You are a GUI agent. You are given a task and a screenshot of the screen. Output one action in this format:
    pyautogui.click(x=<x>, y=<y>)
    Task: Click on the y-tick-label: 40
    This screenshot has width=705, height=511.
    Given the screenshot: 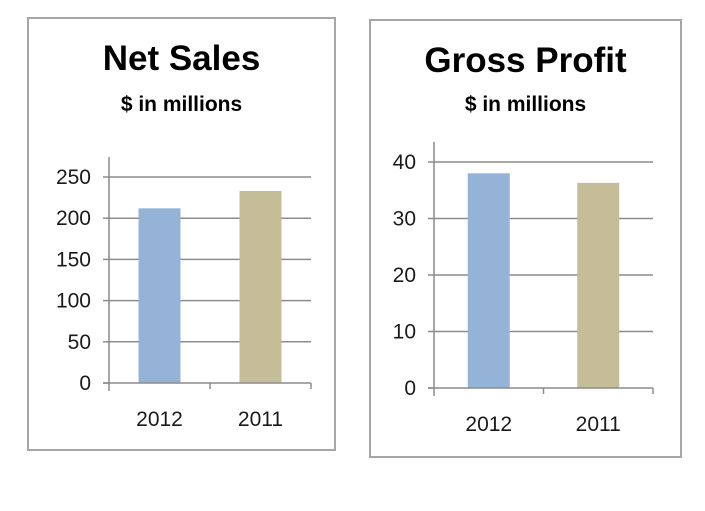 What is the action you would take?
    pyautogui.click(x=404, y=162)
    